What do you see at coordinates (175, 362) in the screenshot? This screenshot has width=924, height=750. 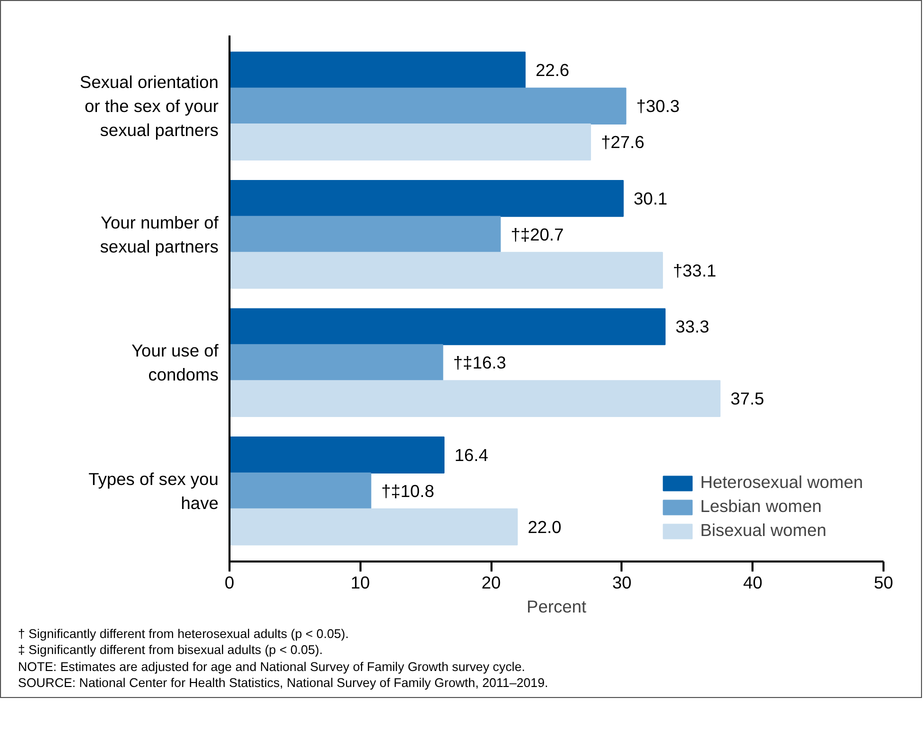 I see `y-tick-label: Your use of condoms` at bounding box center [175, 362].